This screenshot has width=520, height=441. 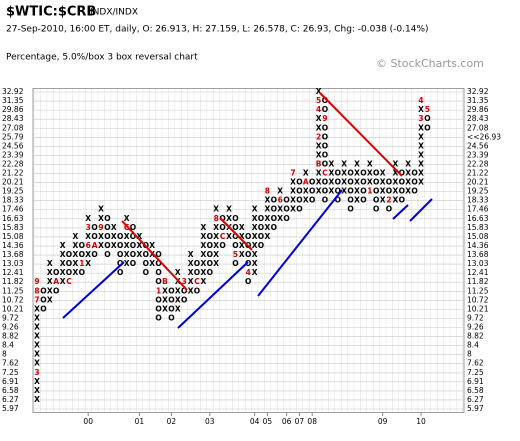 What do you see at coordinates (318, 136) in the screenshot?
I see `month-marker: 2` at bounding box center [318, 136].